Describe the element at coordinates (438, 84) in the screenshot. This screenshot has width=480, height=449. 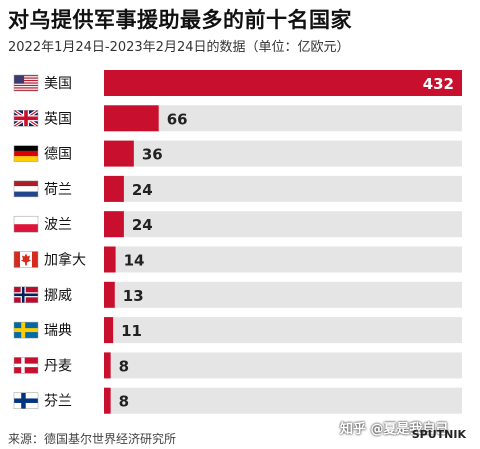
I see `value-label: 432` at that location.